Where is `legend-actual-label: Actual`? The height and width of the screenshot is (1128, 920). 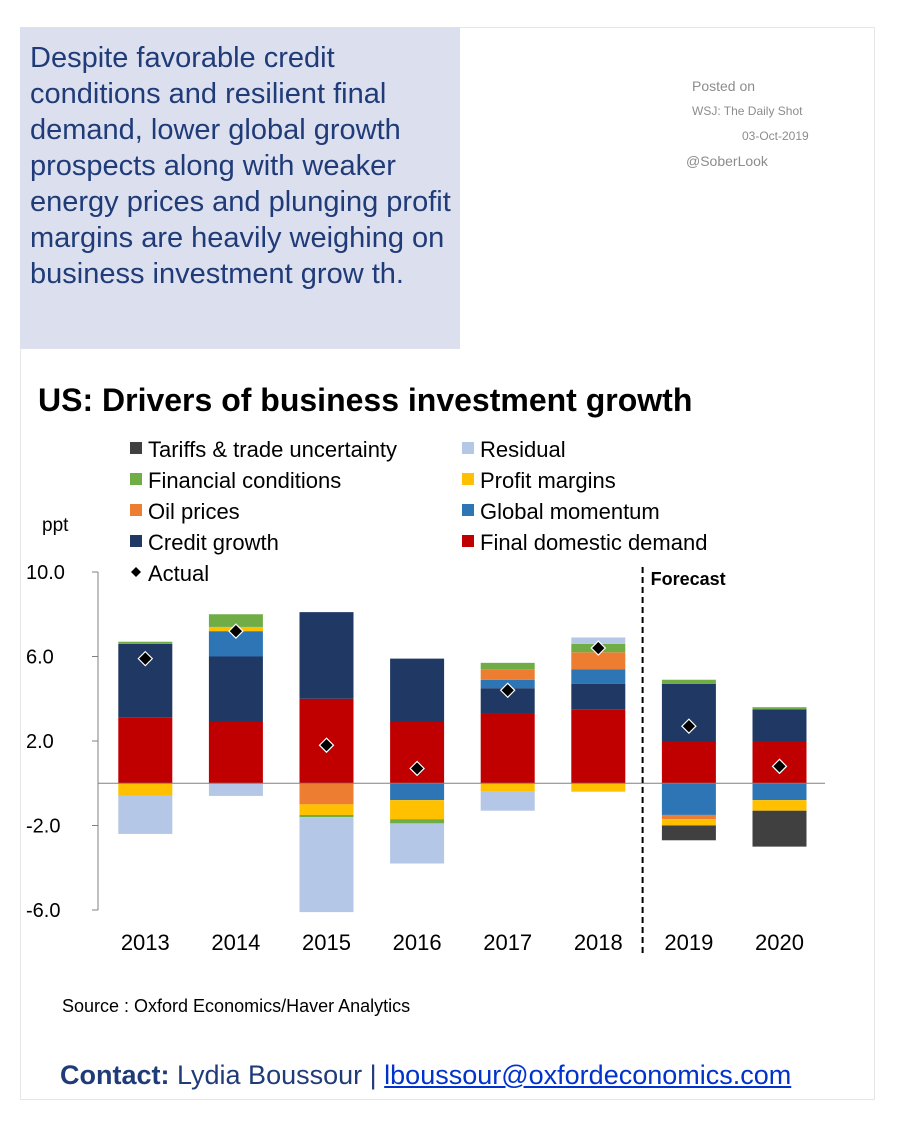 legend-actual-label: Actual is located at coordinates (178, 573).